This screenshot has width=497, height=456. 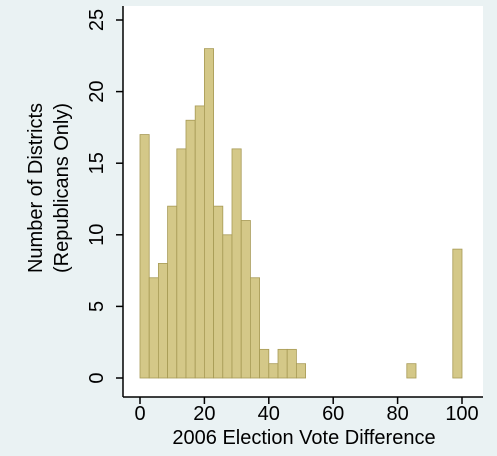 I want to click on y-ticks-group: 0 5 10 15 20 25, so click(x=104, y=196).